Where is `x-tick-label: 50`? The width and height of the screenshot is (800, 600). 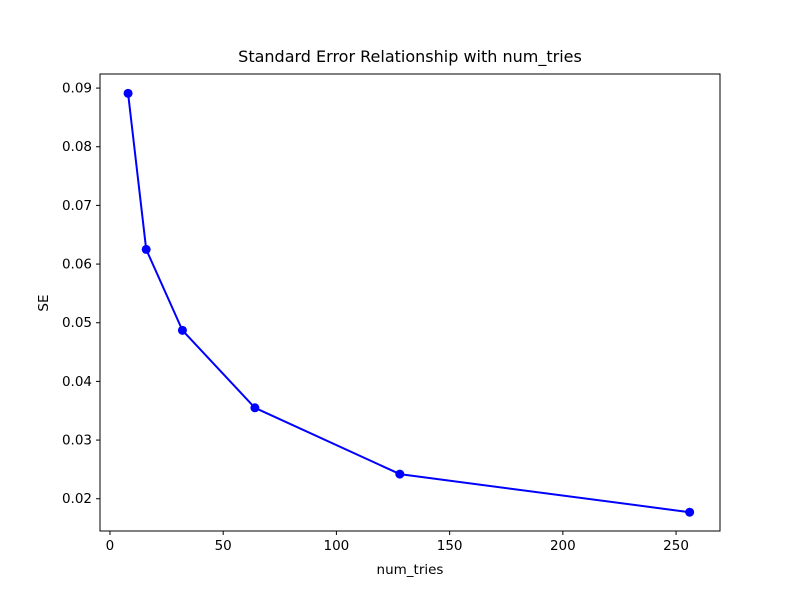
x-tick-label: 50 is located at coordinates (223, 546).